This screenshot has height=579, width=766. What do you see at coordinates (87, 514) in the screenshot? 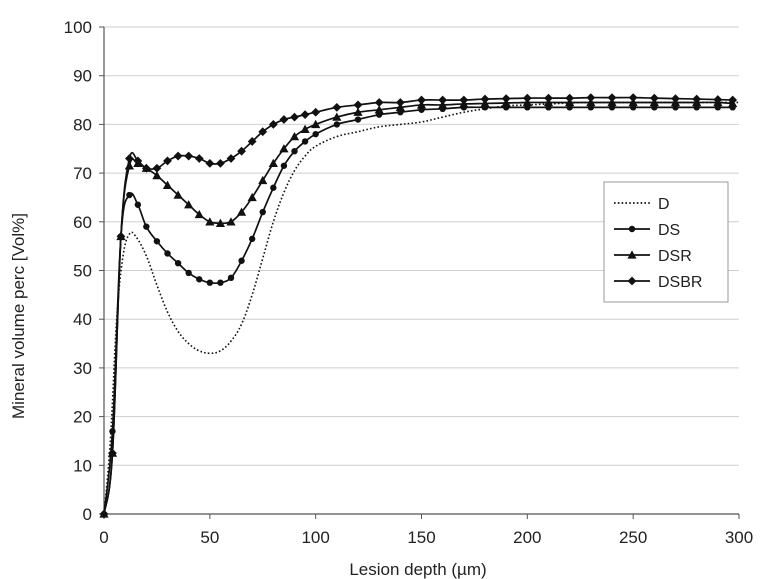
I see `y-tick-label: 0` at bounding box center [87, 514].